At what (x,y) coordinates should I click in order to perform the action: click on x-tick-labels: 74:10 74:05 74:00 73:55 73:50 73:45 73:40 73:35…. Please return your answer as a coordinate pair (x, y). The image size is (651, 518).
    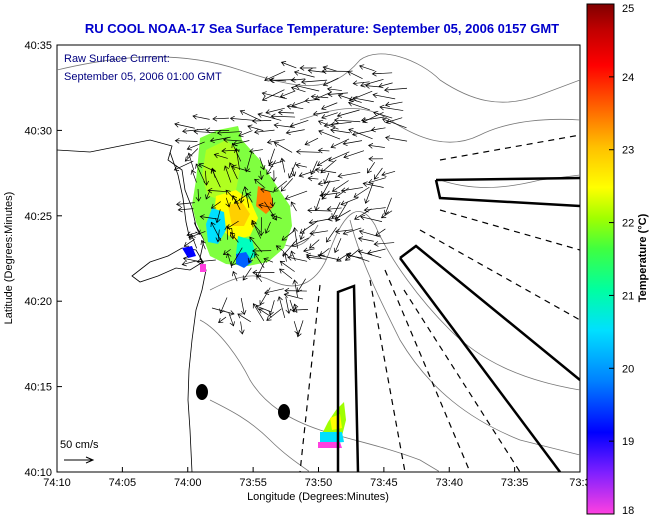
    Looking at the image, I should click on (317, 478).